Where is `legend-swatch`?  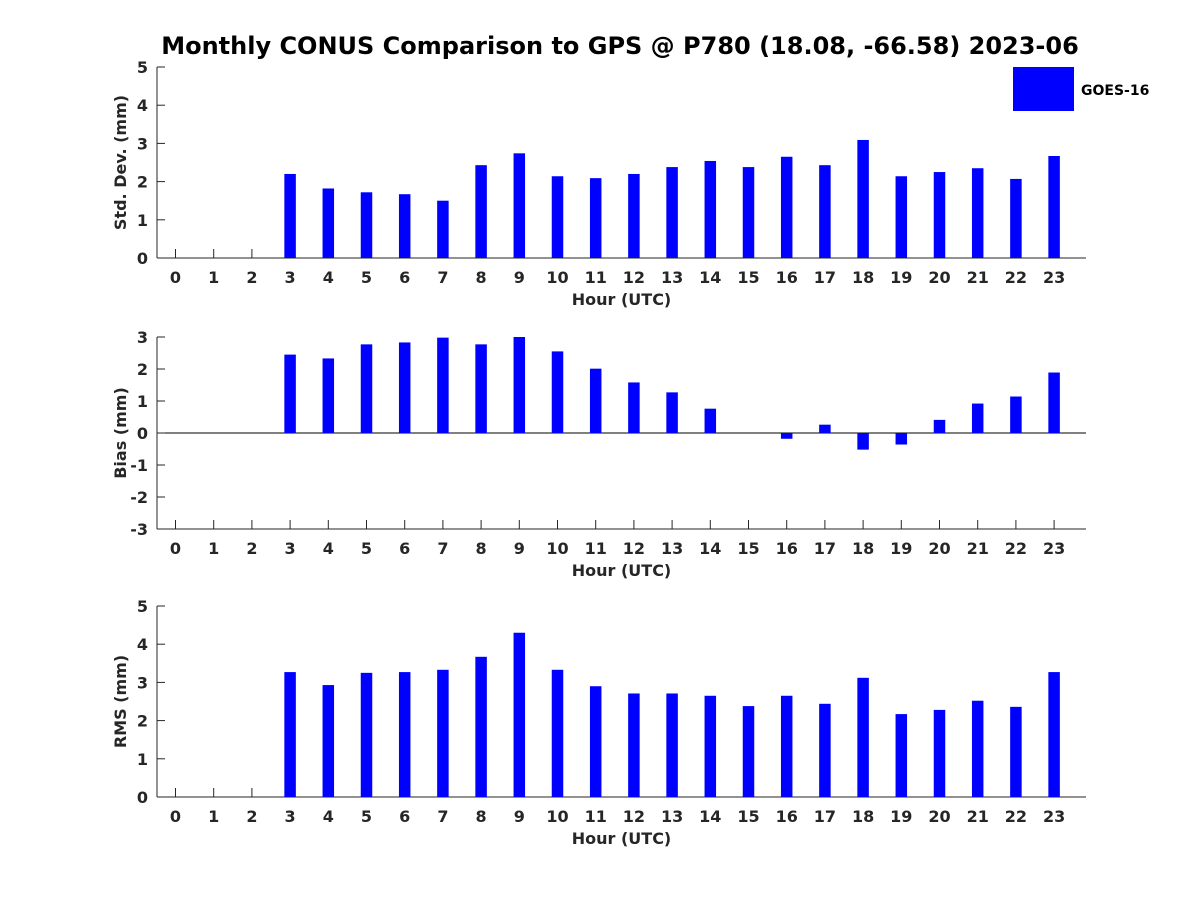
legend-swatch is located at coordinates (1043, 89).